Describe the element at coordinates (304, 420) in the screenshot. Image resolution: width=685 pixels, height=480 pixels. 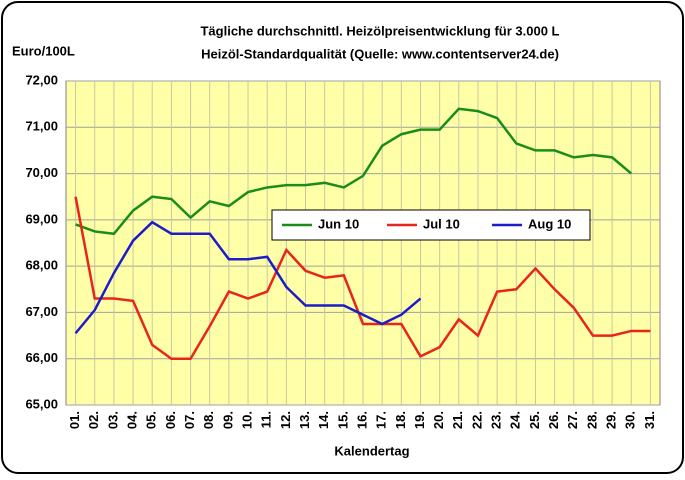
I see `x-tick-label: 13.` at that location.